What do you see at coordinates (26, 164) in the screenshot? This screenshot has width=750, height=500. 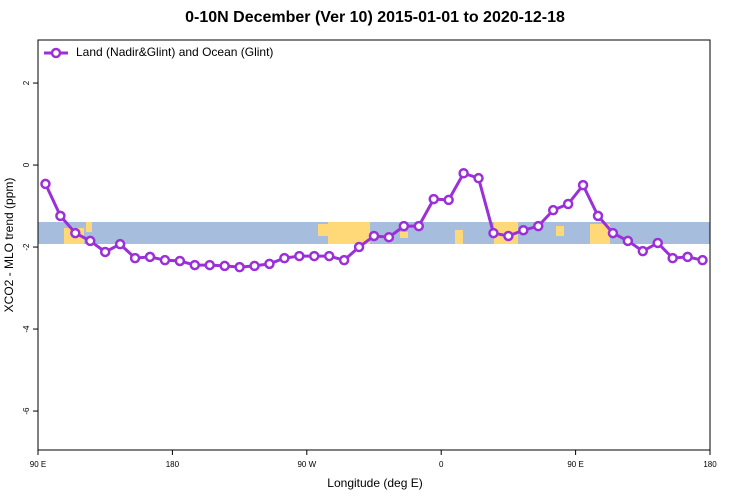 I see `y-tick-label: 0` at bounding box center [26, 164].